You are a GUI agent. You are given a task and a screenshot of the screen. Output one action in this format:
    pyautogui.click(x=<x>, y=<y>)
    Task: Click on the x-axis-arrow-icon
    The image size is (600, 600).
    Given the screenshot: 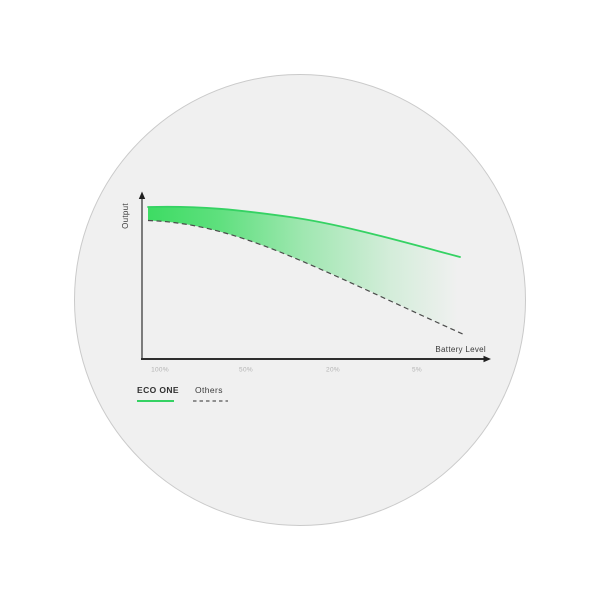 What is the action you would take?
    pyautogui.click(x=487, y=359)
    